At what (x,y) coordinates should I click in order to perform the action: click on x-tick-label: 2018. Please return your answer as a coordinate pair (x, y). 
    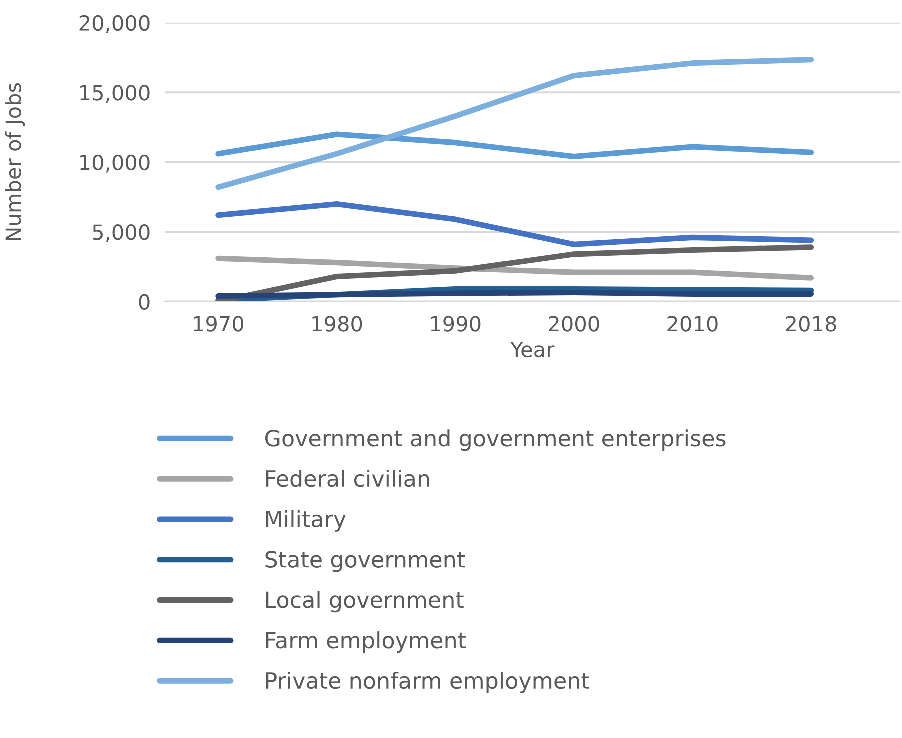
    Looking at the image, I should click on (811, 324).